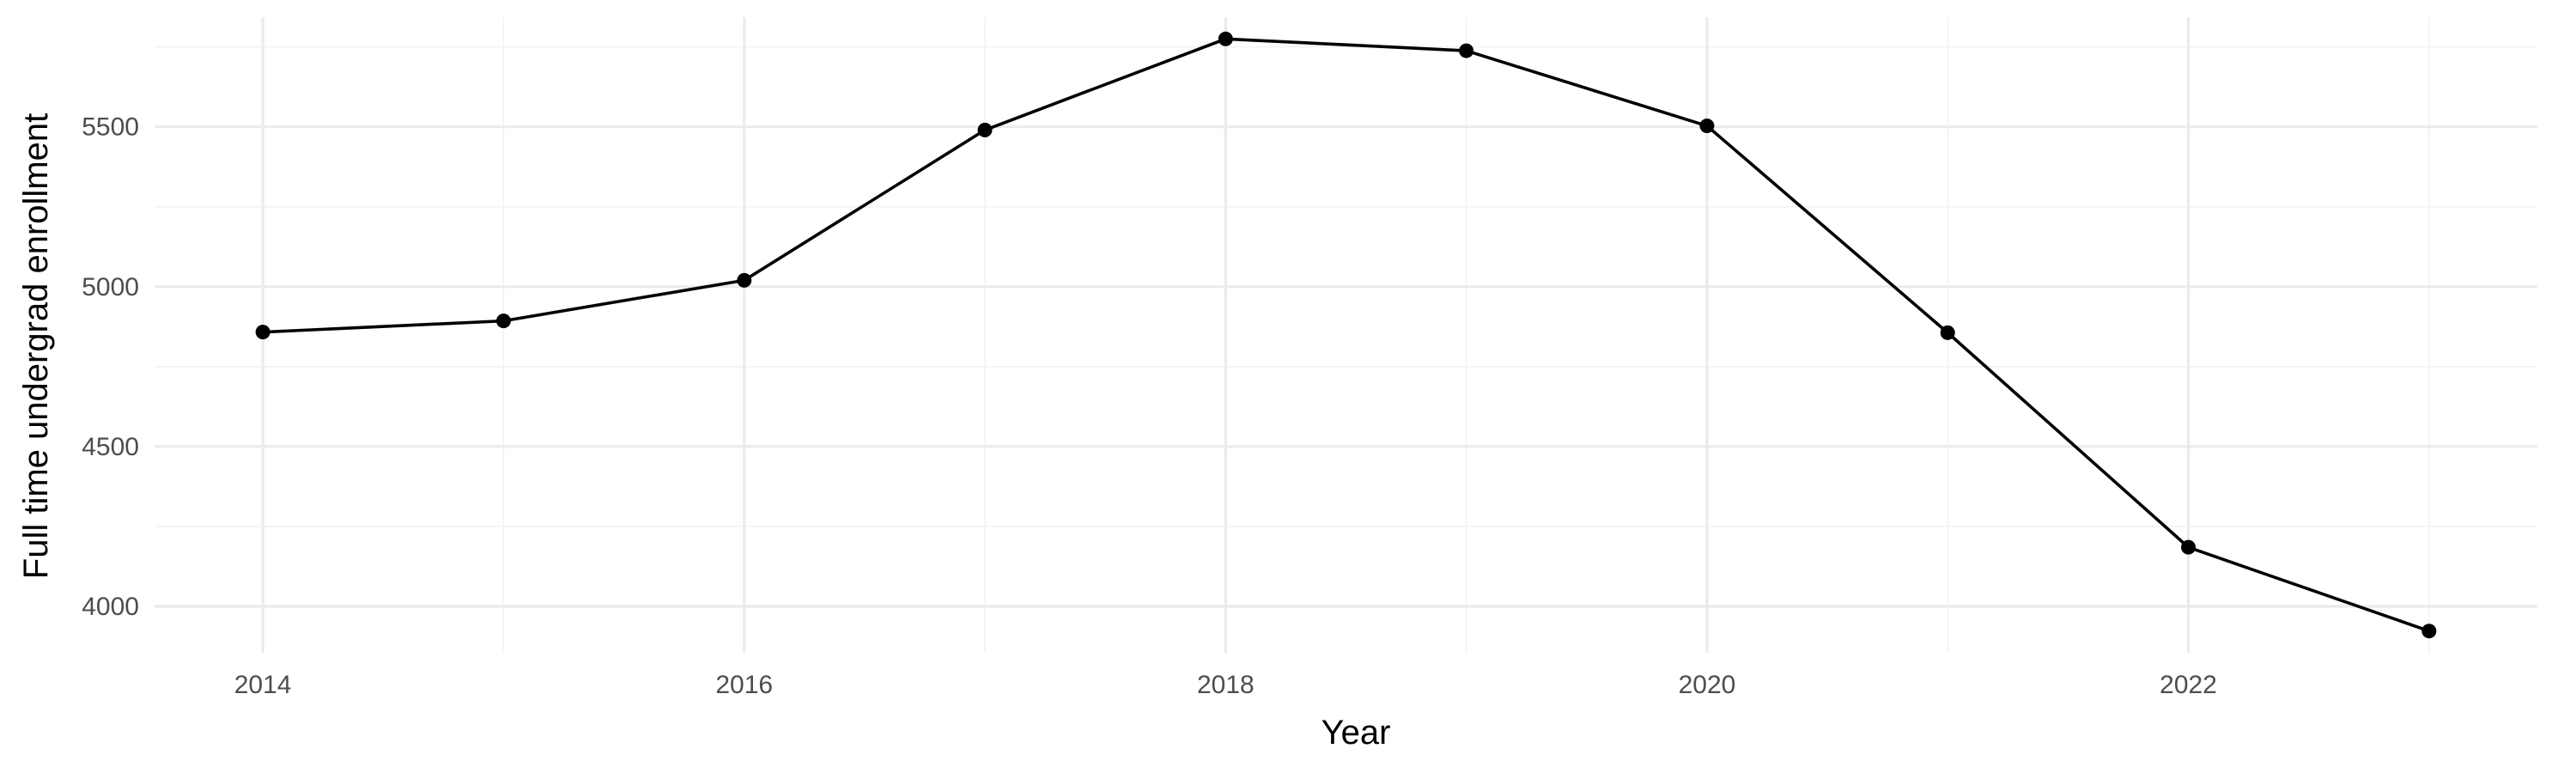 The height and width of the screenshot is (773, 2576). Describe the element at coordinates (111, 287) in the screenshot. I see `y-tick-label: 5000` at that location.